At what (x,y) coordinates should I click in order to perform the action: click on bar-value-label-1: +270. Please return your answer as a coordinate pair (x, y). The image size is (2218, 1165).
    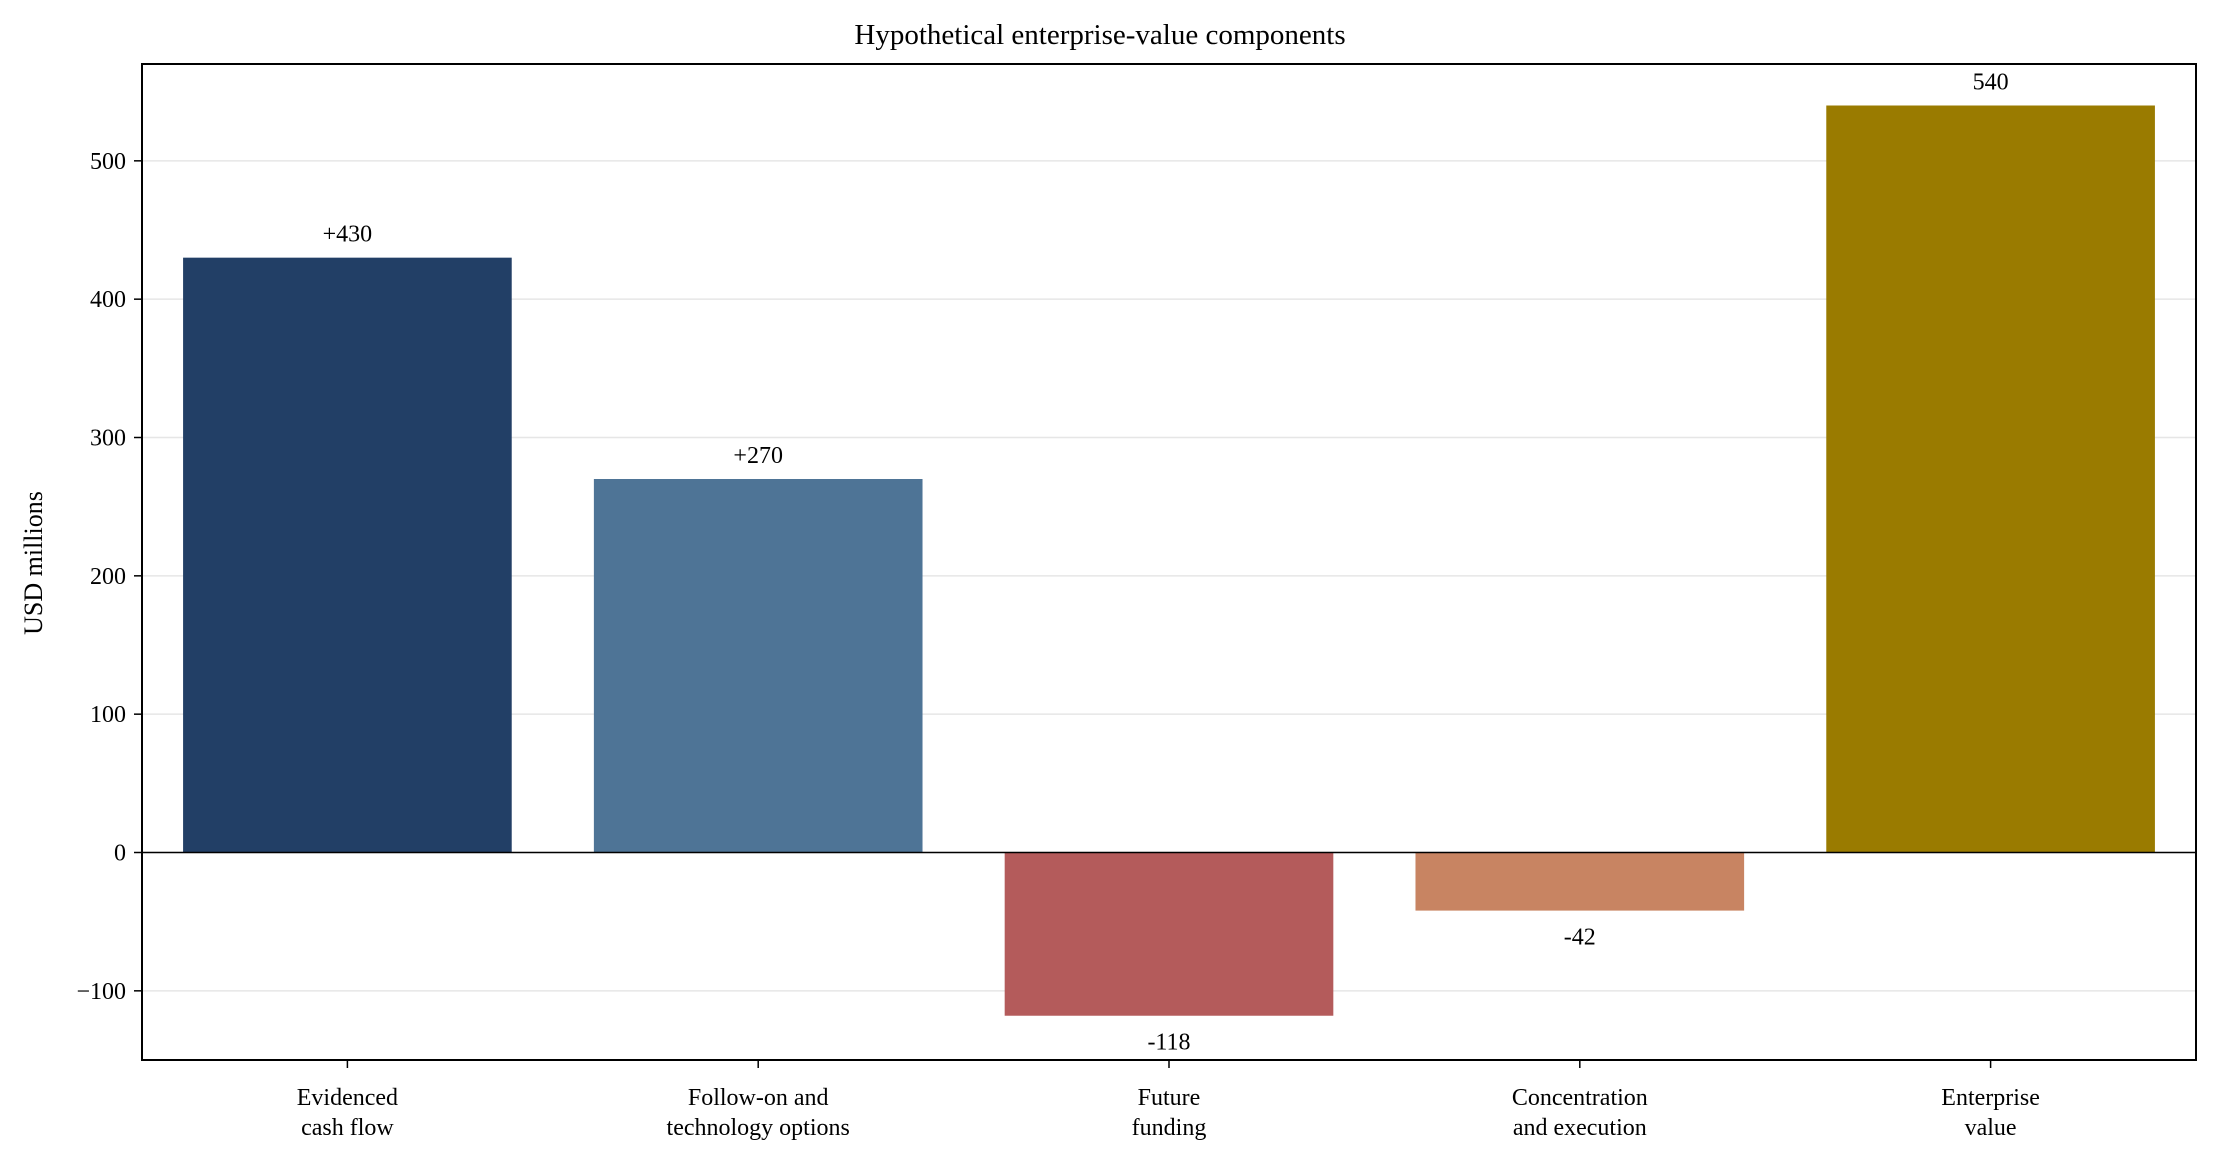
    Looking at the image, I should click on (758, 456).